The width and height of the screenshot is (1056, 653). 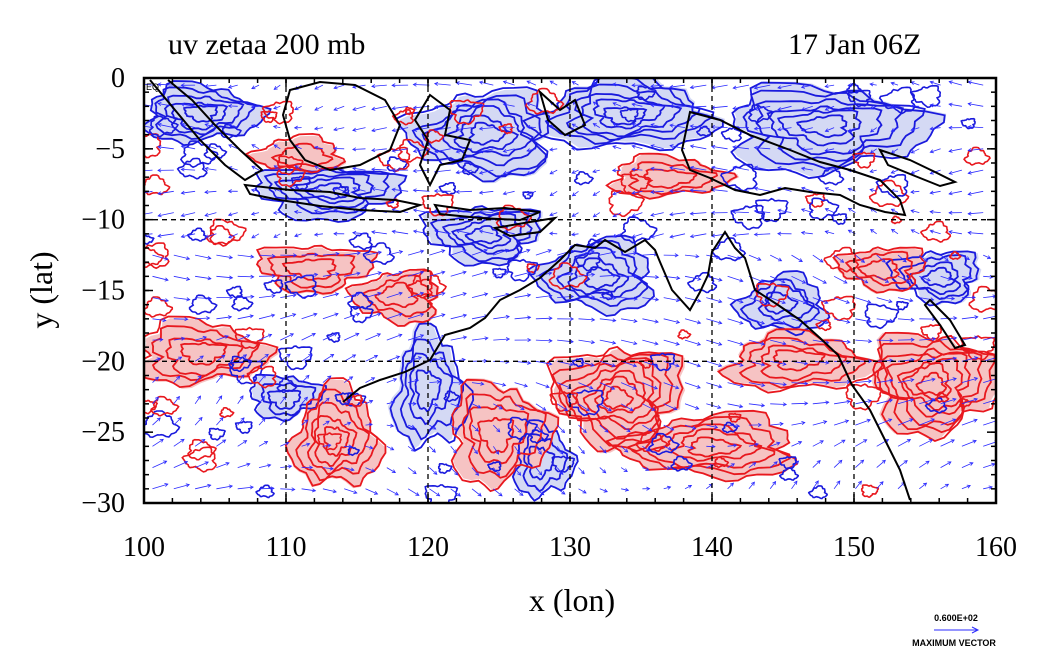 I want to click on coastline-moluccas, so click(x=562, y=112).